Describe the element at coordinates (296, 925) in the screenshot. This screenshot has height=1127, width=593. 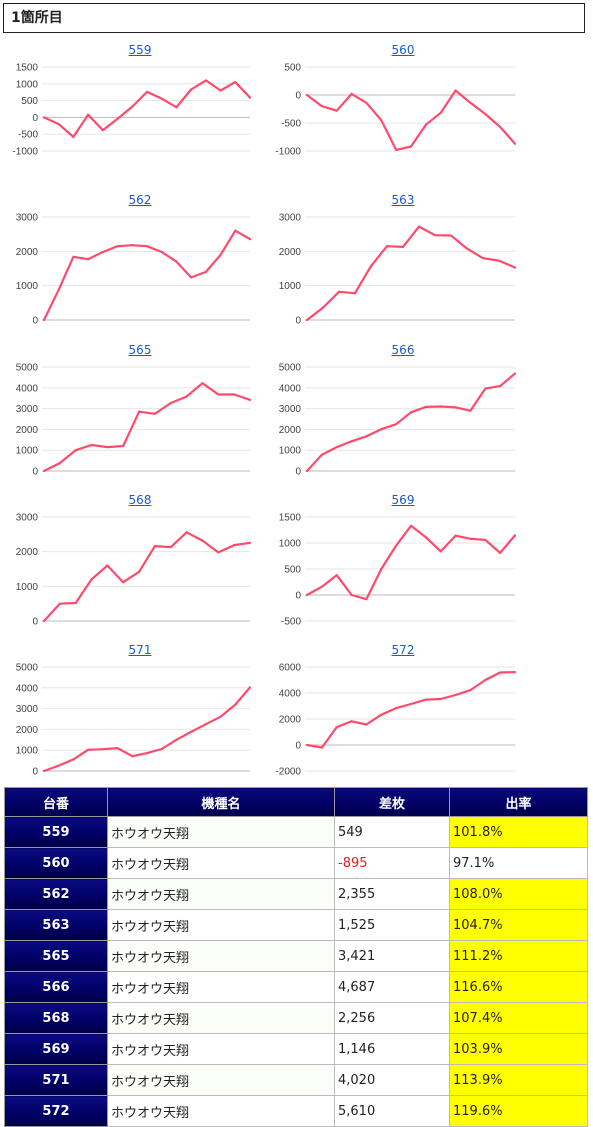
I see `table-row: 563 ホウオウ天翔 1,525 104.7%` at that location.